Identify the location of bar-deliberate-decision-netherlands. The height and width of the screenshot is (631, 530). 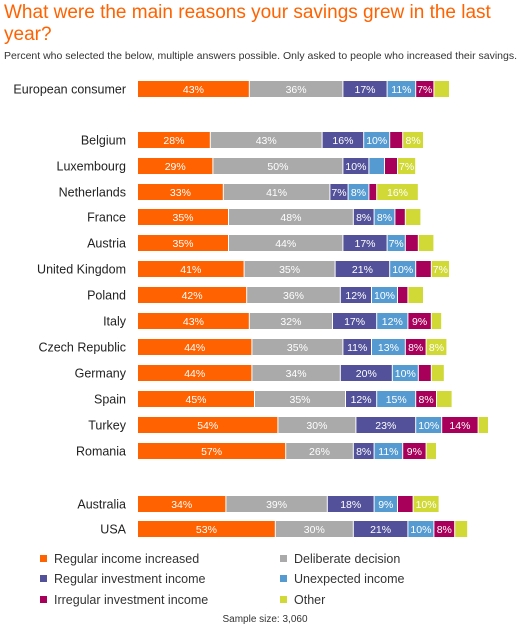
(276, 192).